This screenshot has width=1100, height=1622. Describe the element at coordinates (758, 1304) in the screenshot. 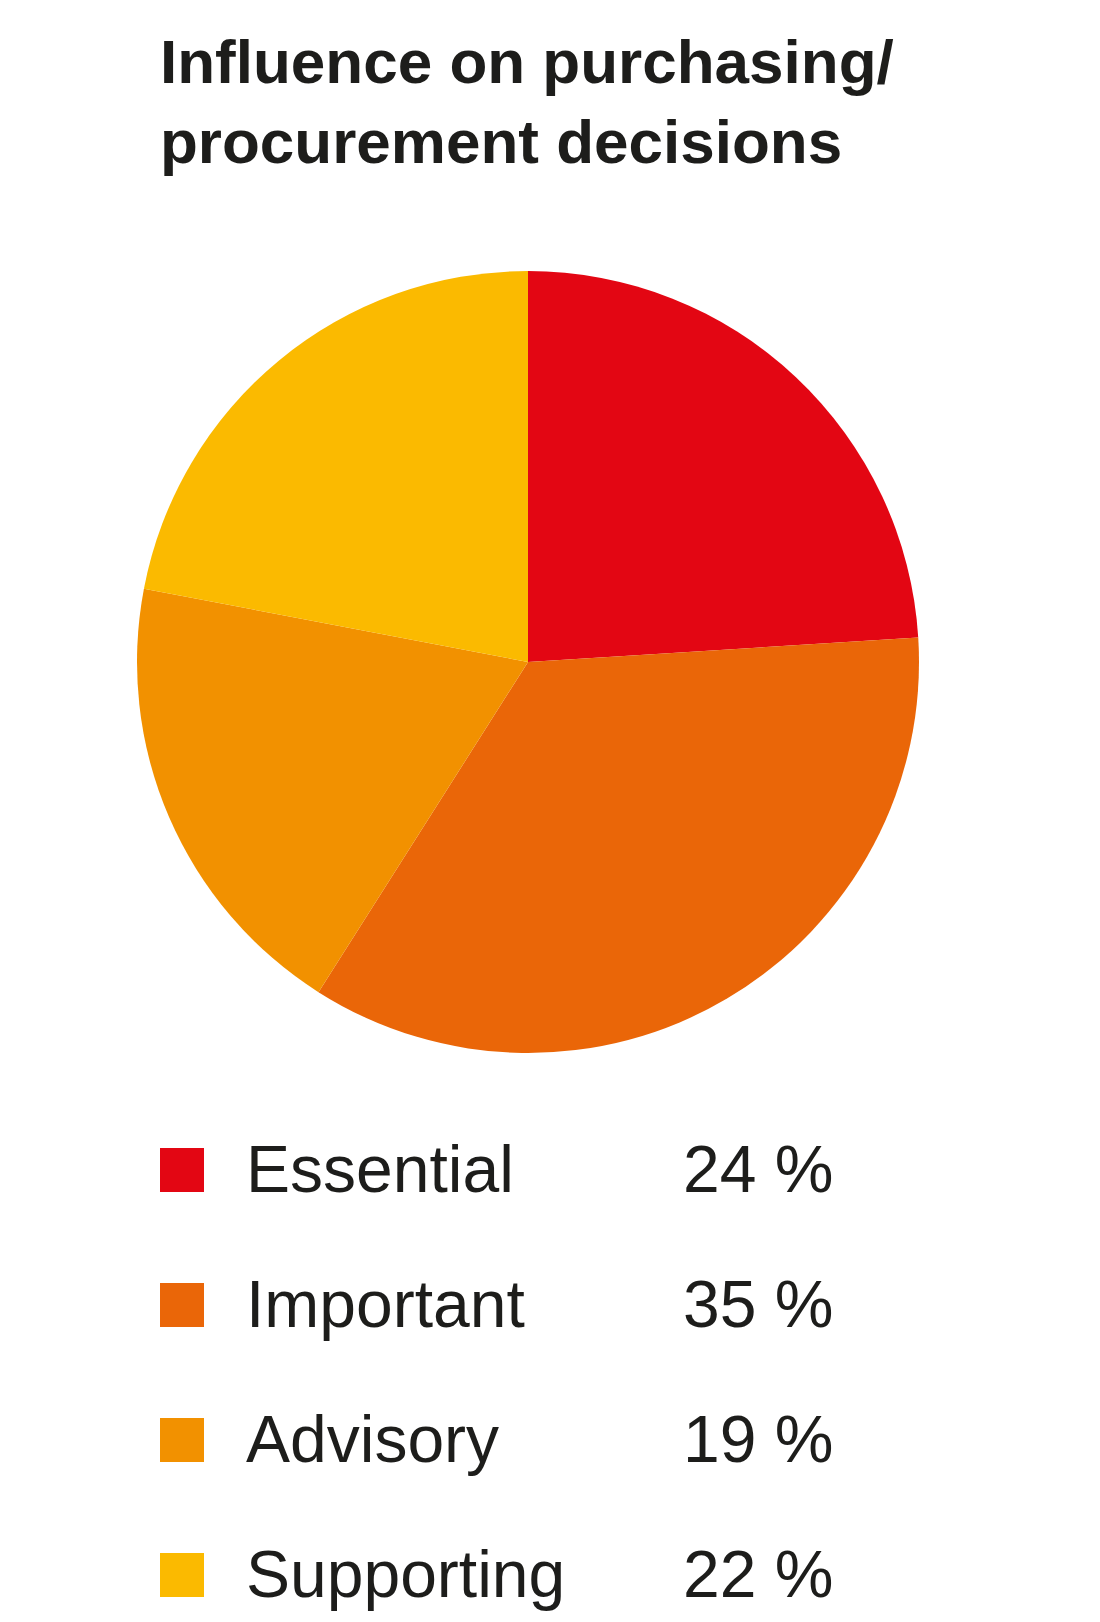

I see `data-label: 35 %` at that location.